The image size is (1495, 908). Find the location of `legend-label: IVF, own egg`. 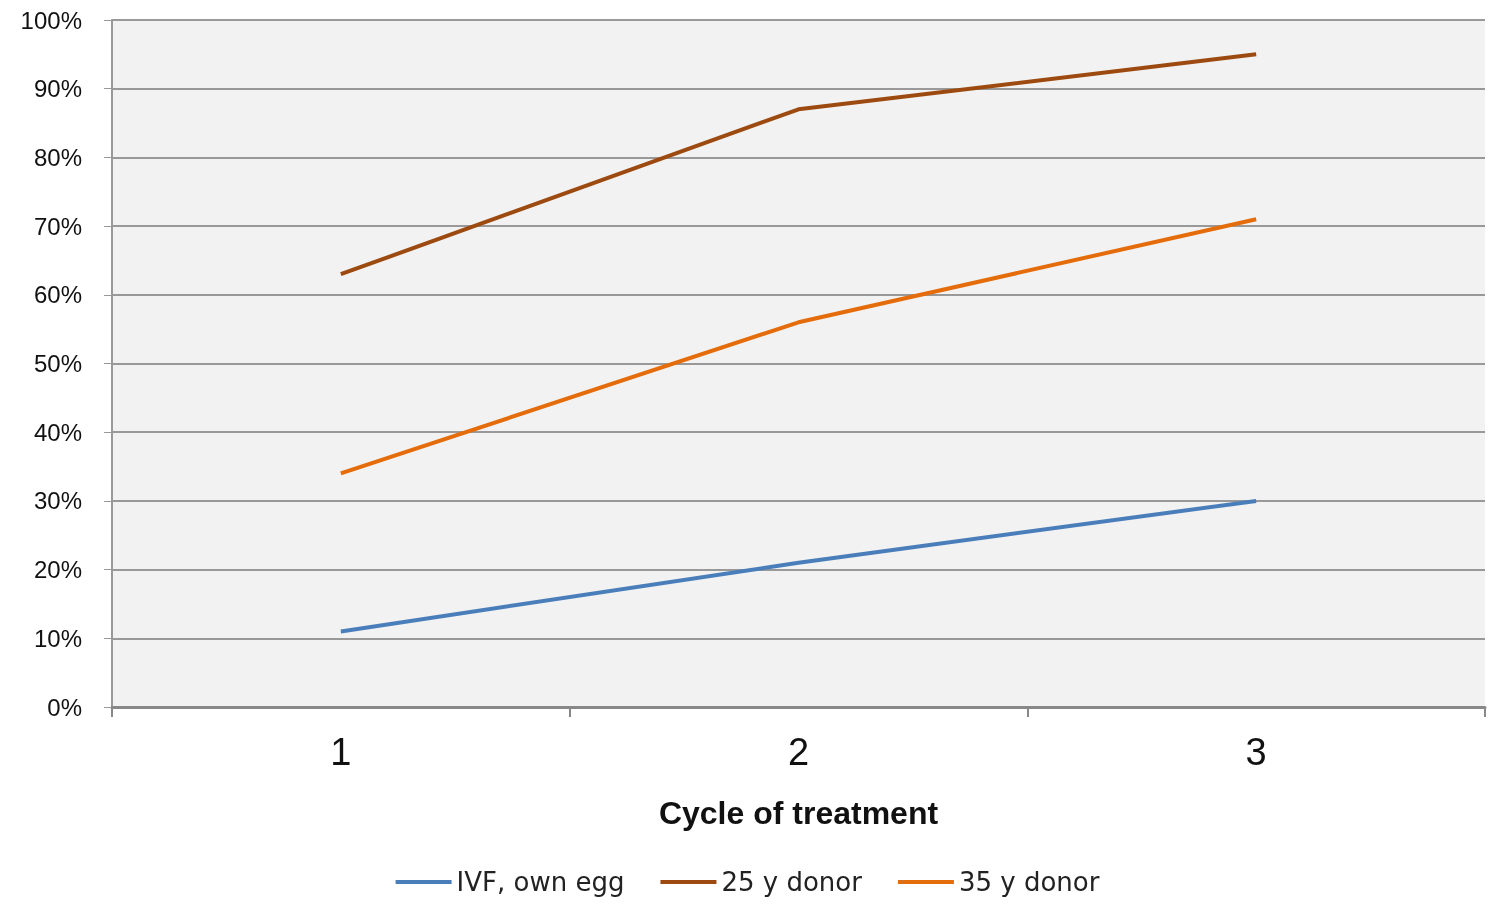

legend-label: IVF, own egg is located at coordinates (540, 882).